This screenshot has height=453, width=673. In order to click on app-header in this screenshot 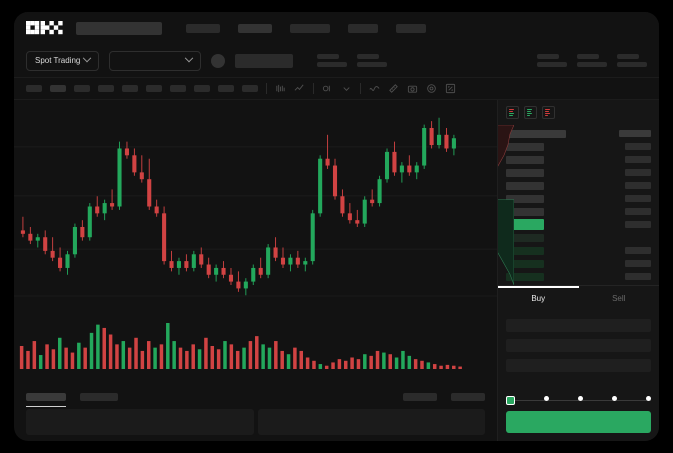, I will do `click(336, 28)`.